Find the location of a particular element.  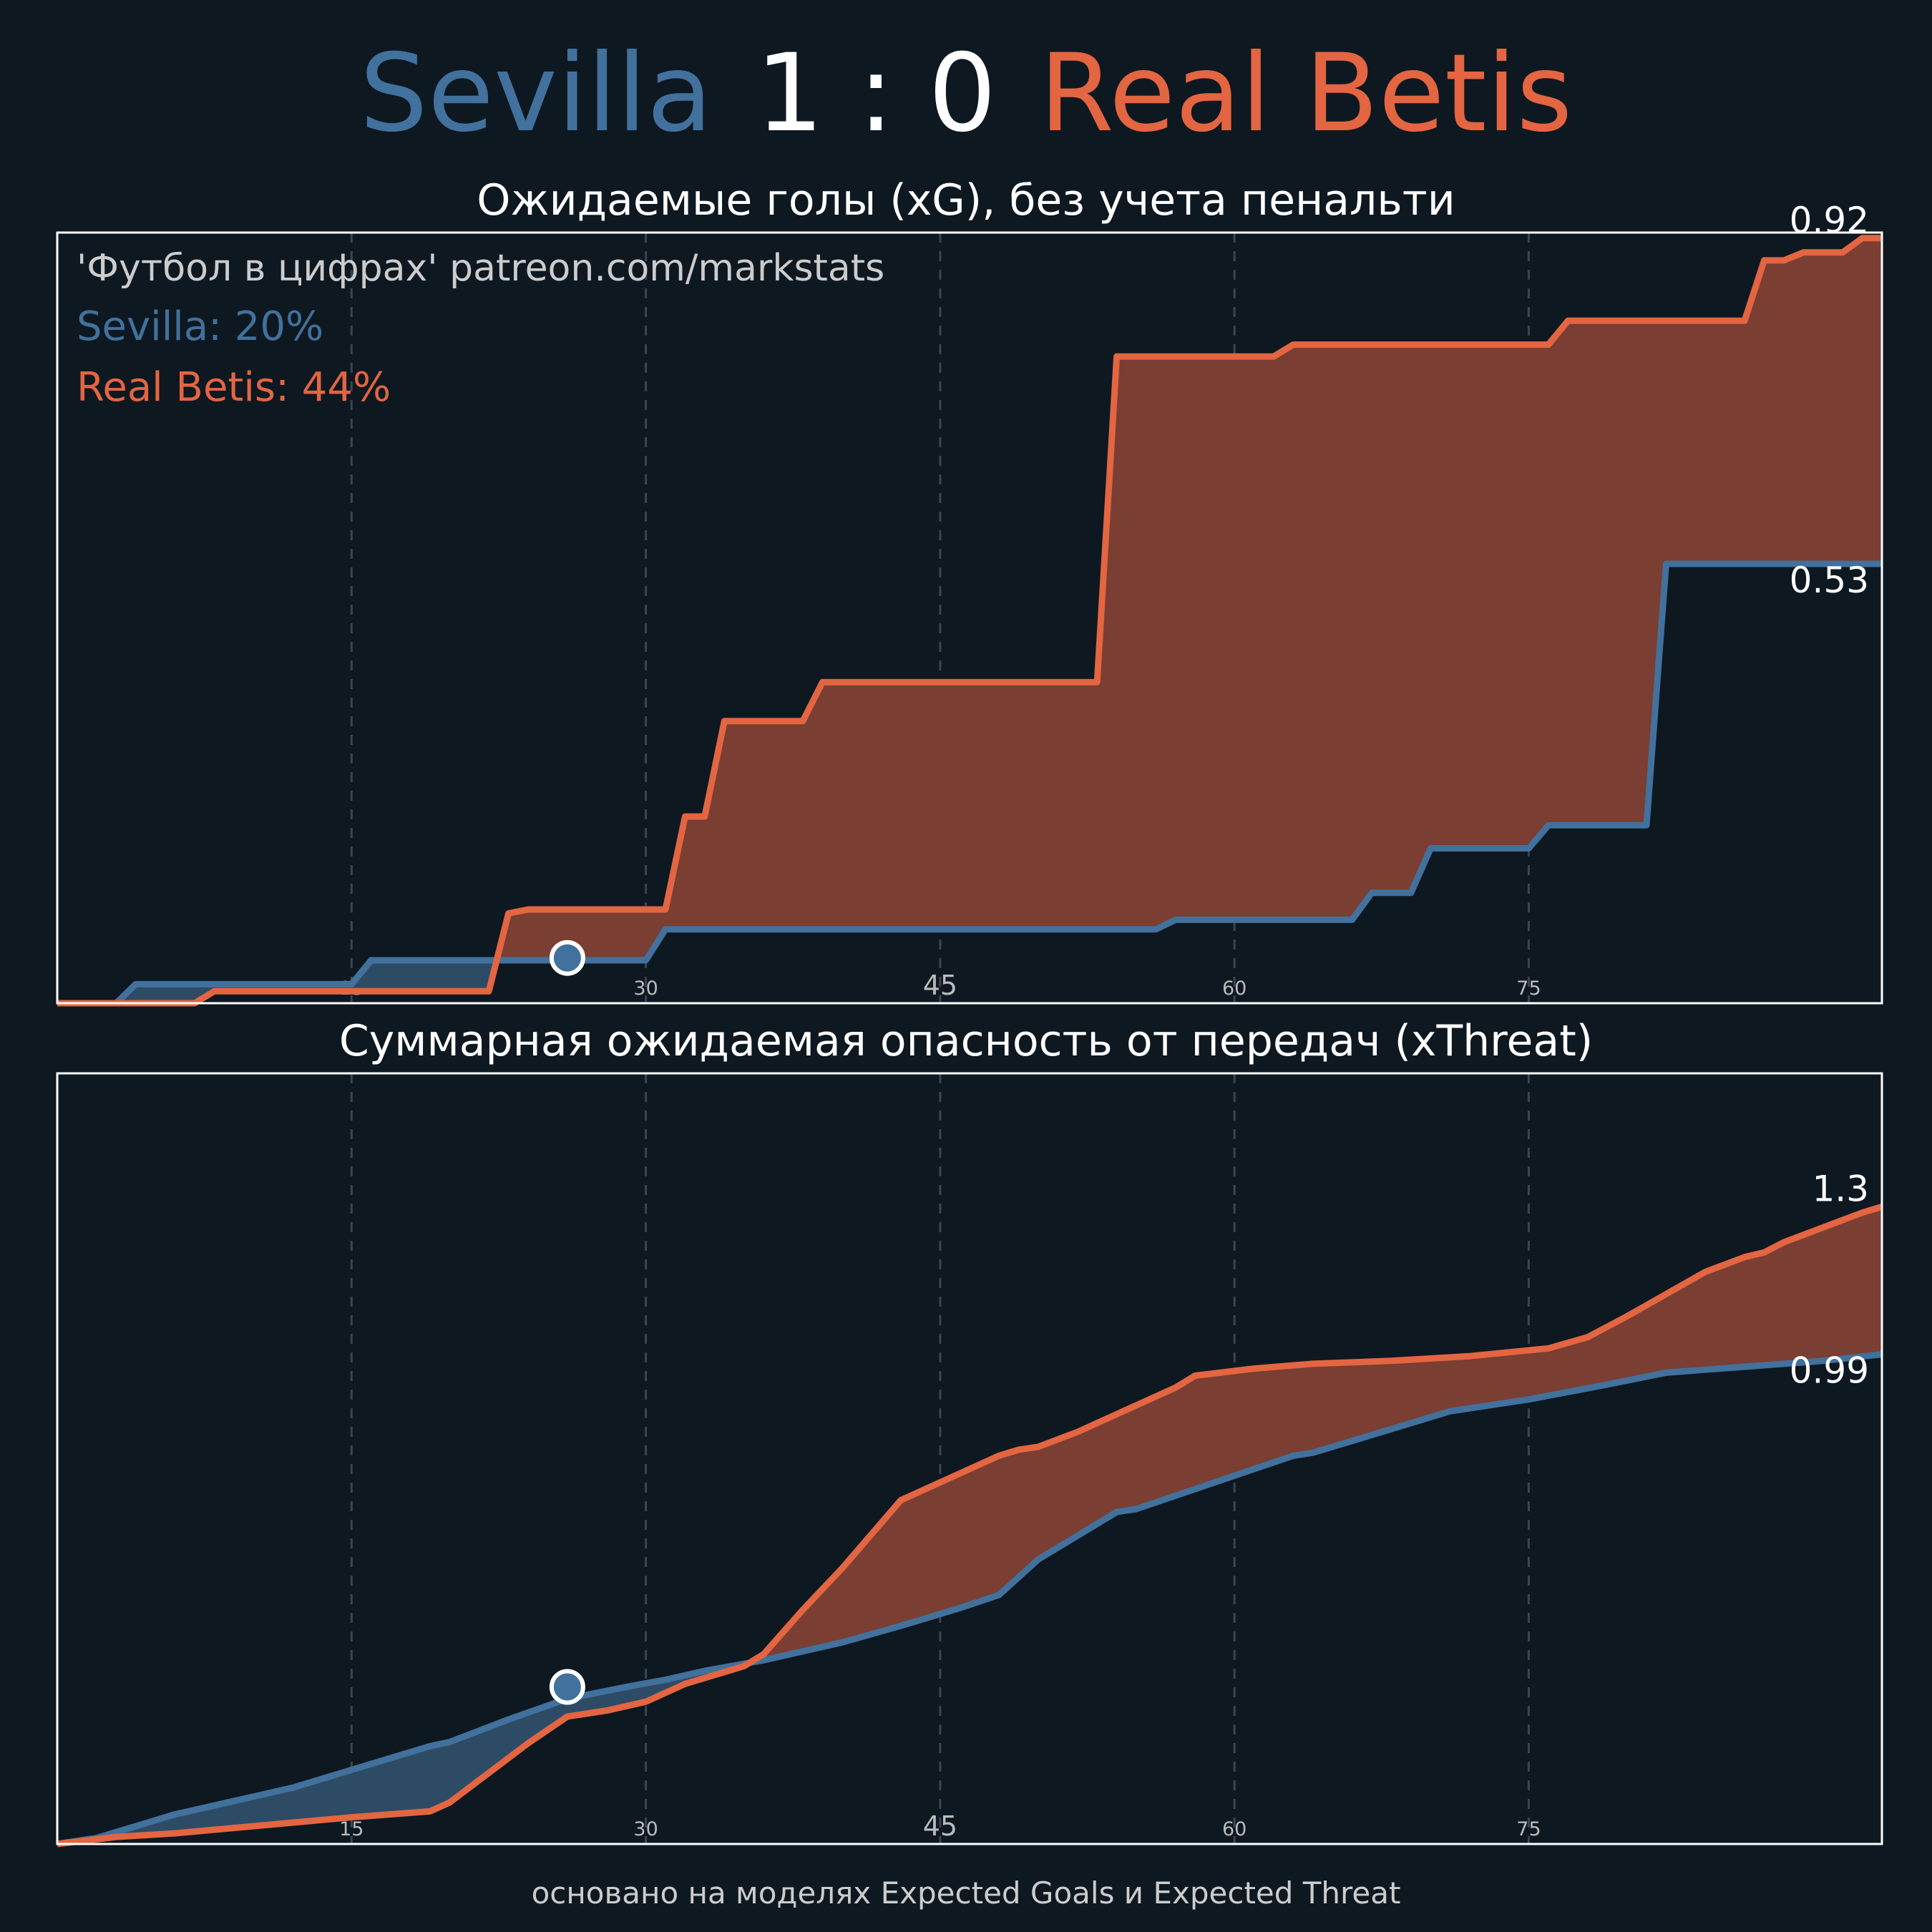

home-team-name: Sevilla is located at coordinates (536, 93).